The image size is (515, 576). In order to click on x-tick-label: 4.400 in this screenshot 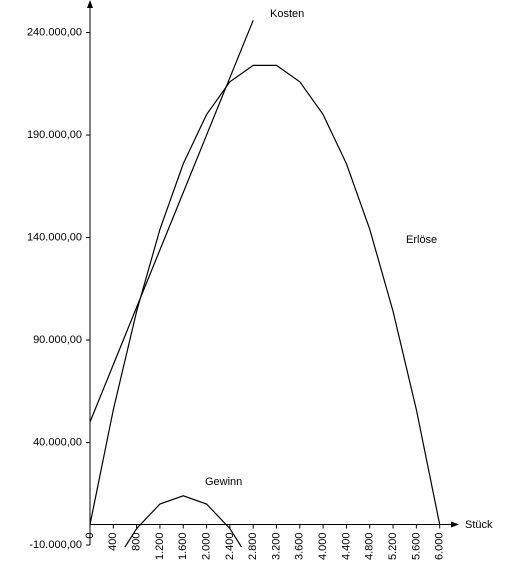, I will do `click(346, 547)`.